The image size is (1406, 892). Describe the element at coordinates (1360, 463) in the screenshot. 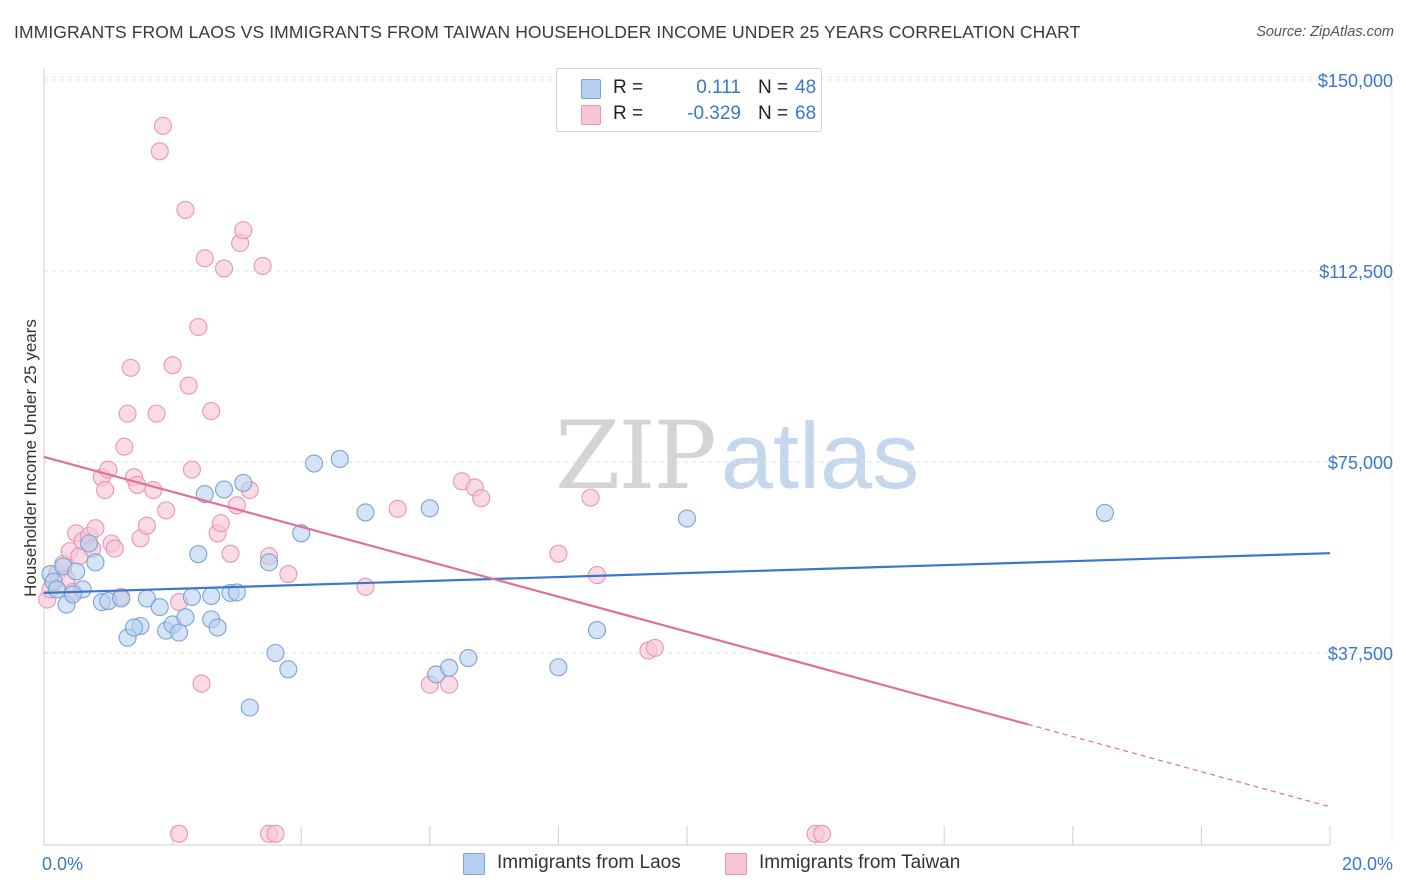

I see `y-tick-label: $75,000` at that location.